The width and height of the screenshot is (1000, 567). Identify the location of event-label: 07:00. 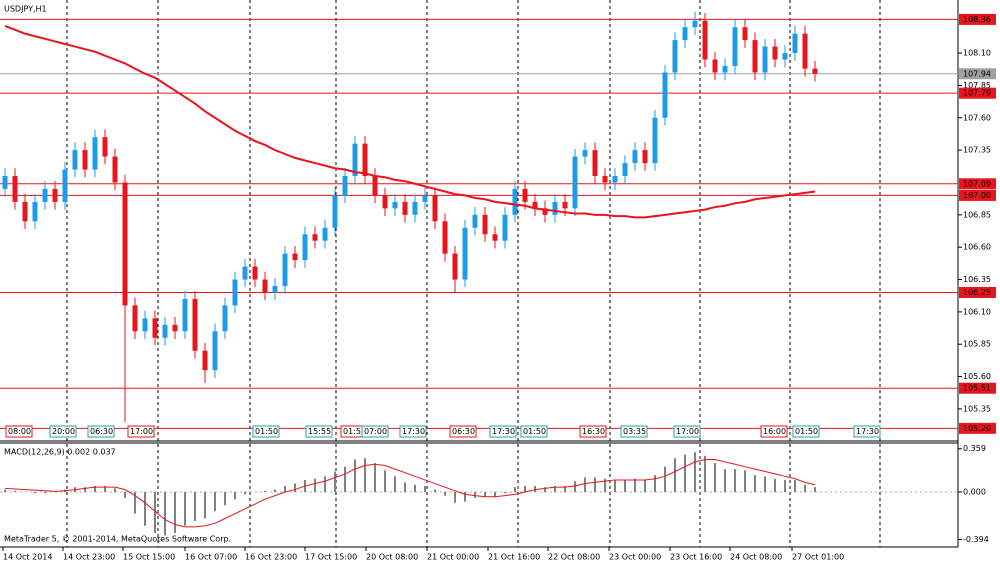
(375, 431).